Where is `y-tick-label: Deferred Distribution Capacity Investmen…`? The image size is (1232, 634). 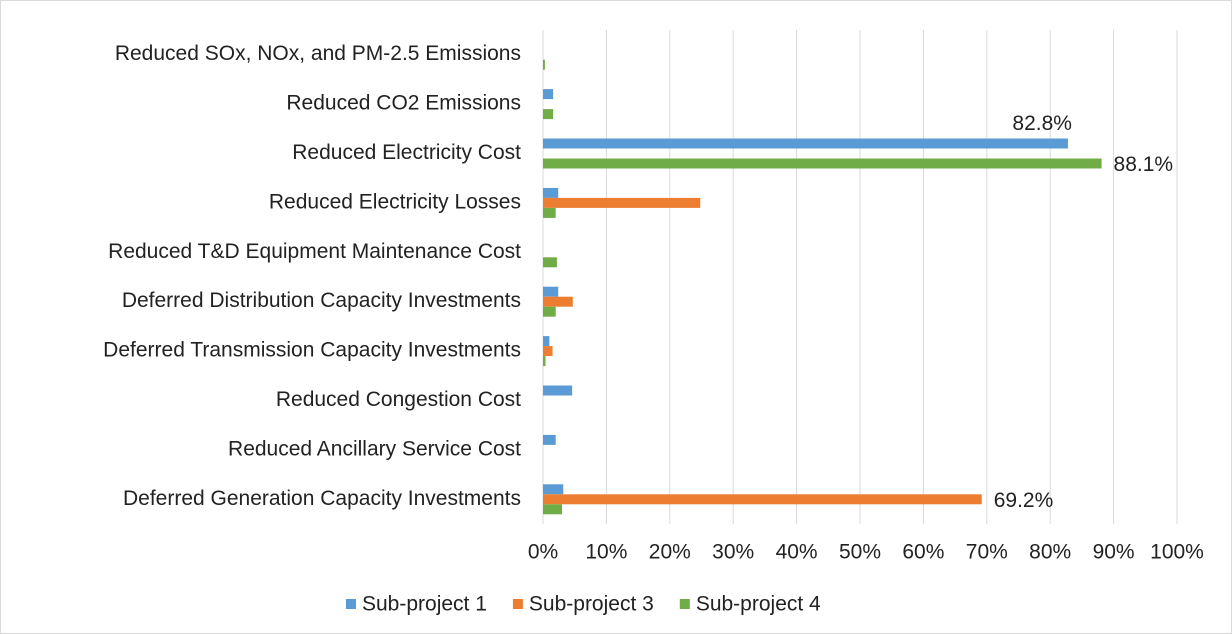
y-tick-label: Deferred Distribution Capacity Investmen… is located at coordinates (321, 300).